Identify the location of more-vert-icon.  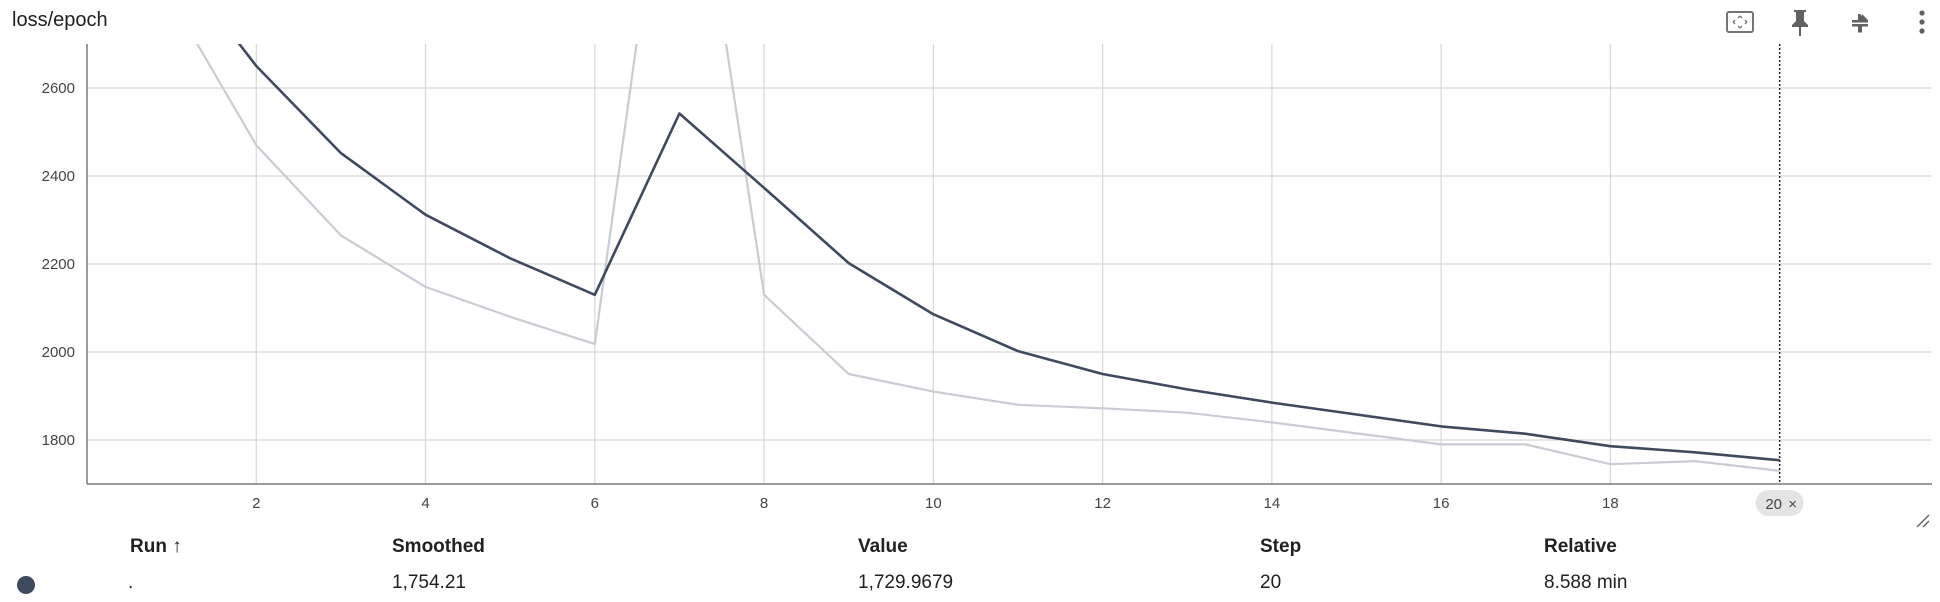
(1922, 22).